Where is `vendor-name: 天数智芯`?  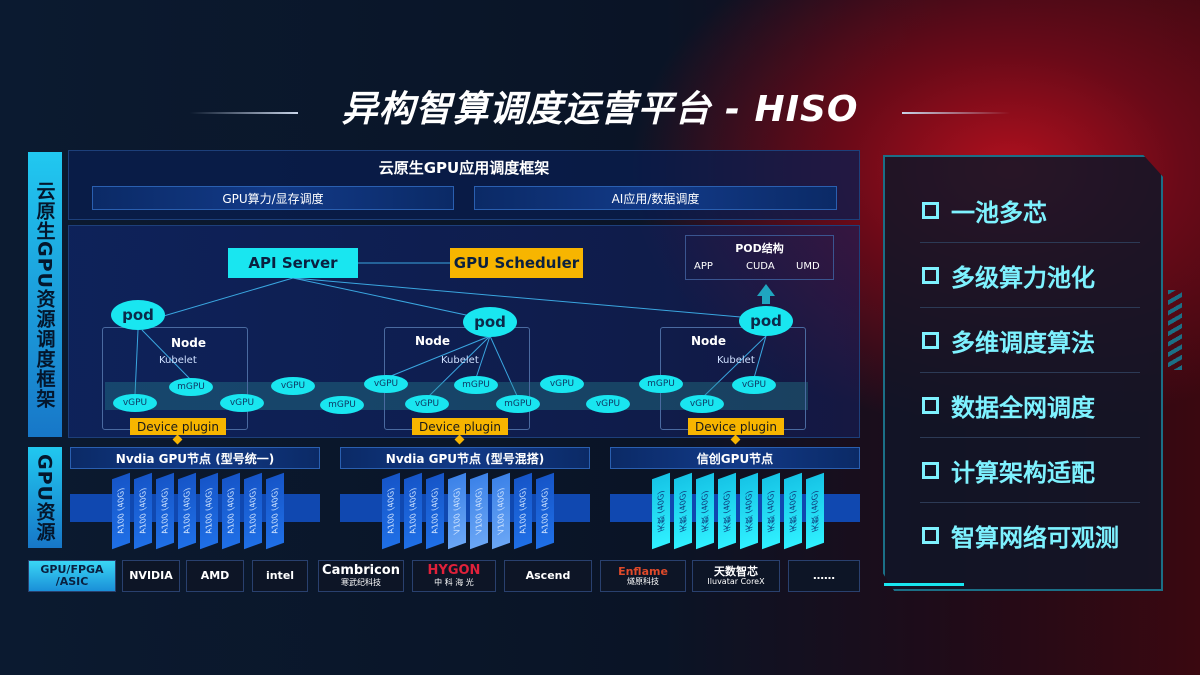 vendor-name: 天数智芯 is located at coordinates (736, 571).